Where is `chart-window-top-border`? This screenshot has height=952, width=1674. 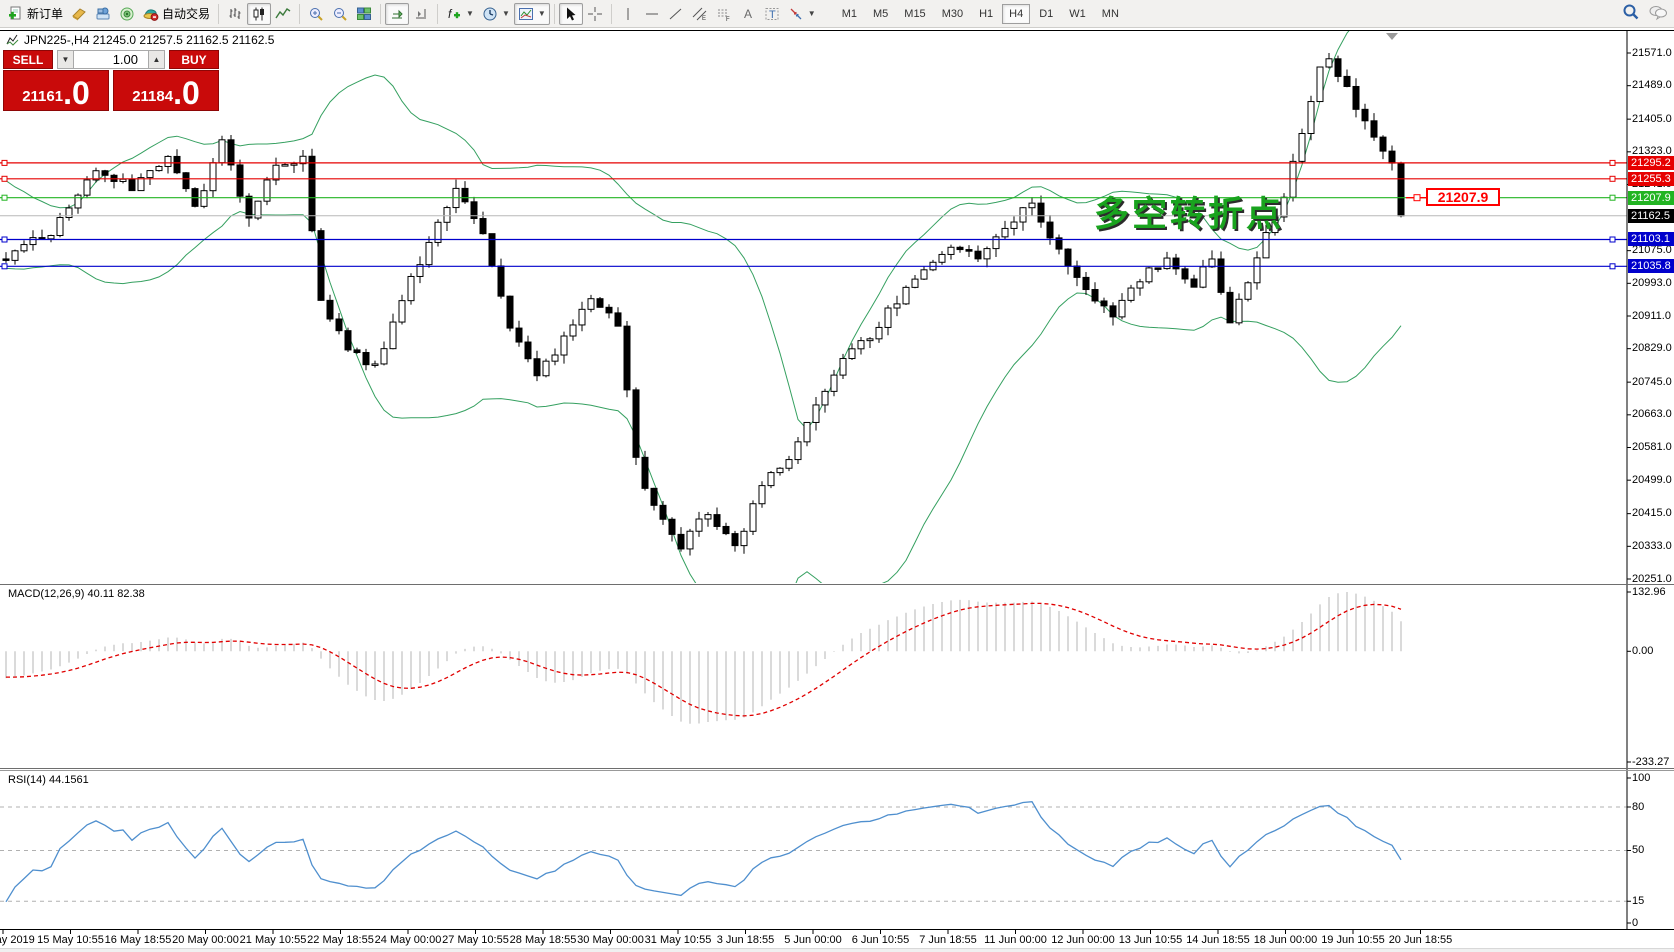 chart-window-top-border is located at coordinates (837, 30).